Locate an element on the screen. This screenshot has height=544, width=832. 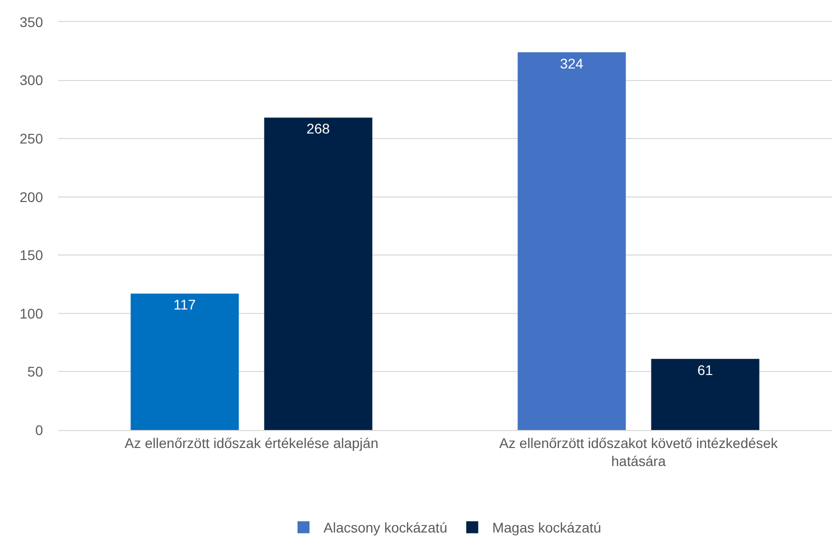
x-tick-label: Az ellenőrzött időszakot követő intézkedések hatására is located at coordinates (639, 451).